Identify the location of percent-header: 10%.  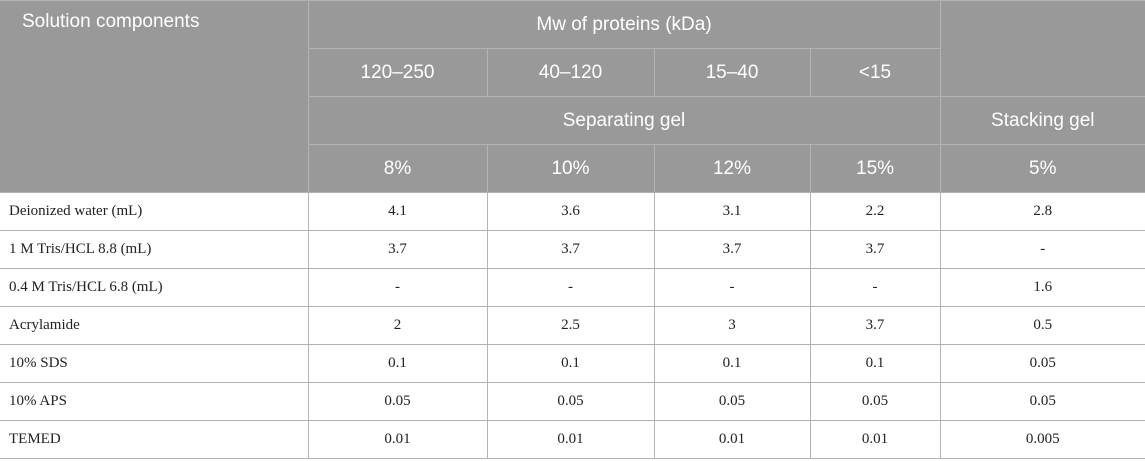
(570, 168).